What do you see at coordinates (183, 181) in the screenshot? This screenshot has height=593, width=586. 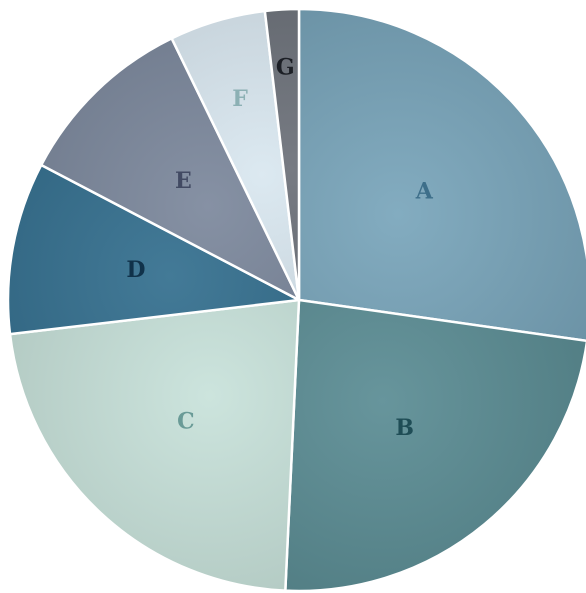 I see `pie-label-e: E` at bounding box center [183, 181].